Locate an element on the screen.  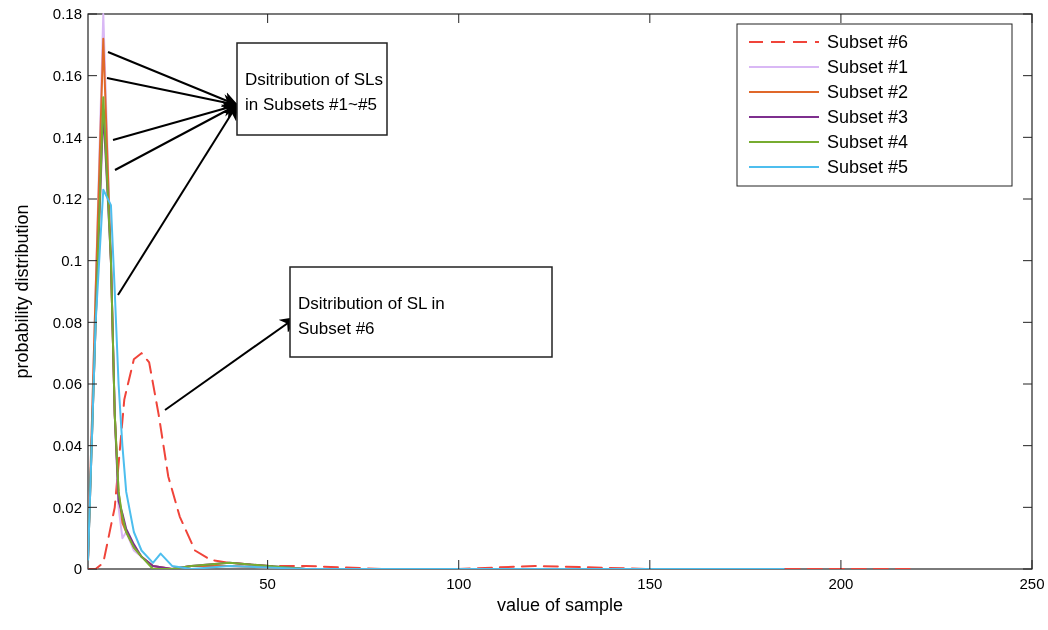
x-axis-title: value of sample is located at coordinates (560, 605).